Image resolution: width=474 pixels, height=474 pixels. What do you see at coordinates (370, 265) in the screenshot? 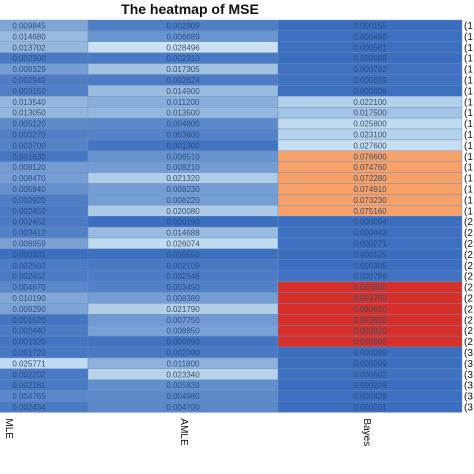
I see `cell-value-label: 0.000305` at bounding box center [370, 265].